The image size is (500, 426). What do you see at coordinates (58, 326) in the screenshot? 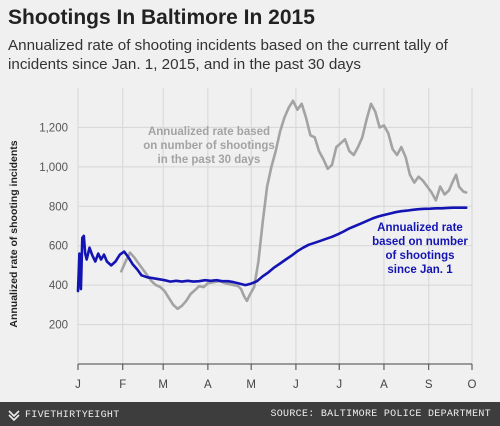
I see `y-tick-label: 200` at bounding box center [58, 326].